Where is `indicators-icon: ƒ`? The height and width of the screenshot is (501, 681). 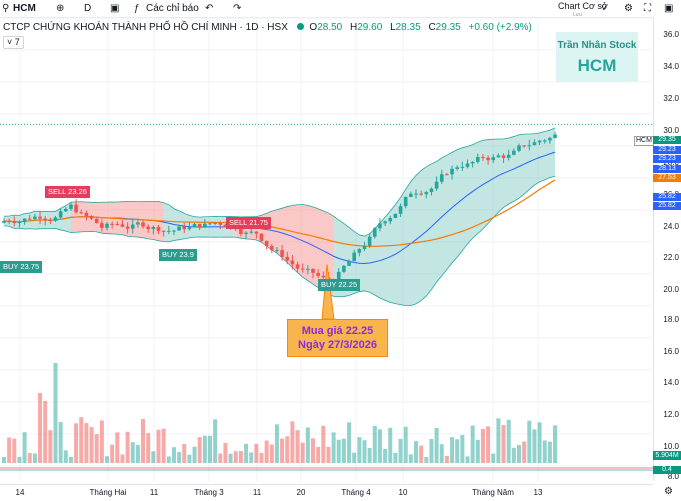 indicators-icon: ƒ is located at coordinates (137, 8).